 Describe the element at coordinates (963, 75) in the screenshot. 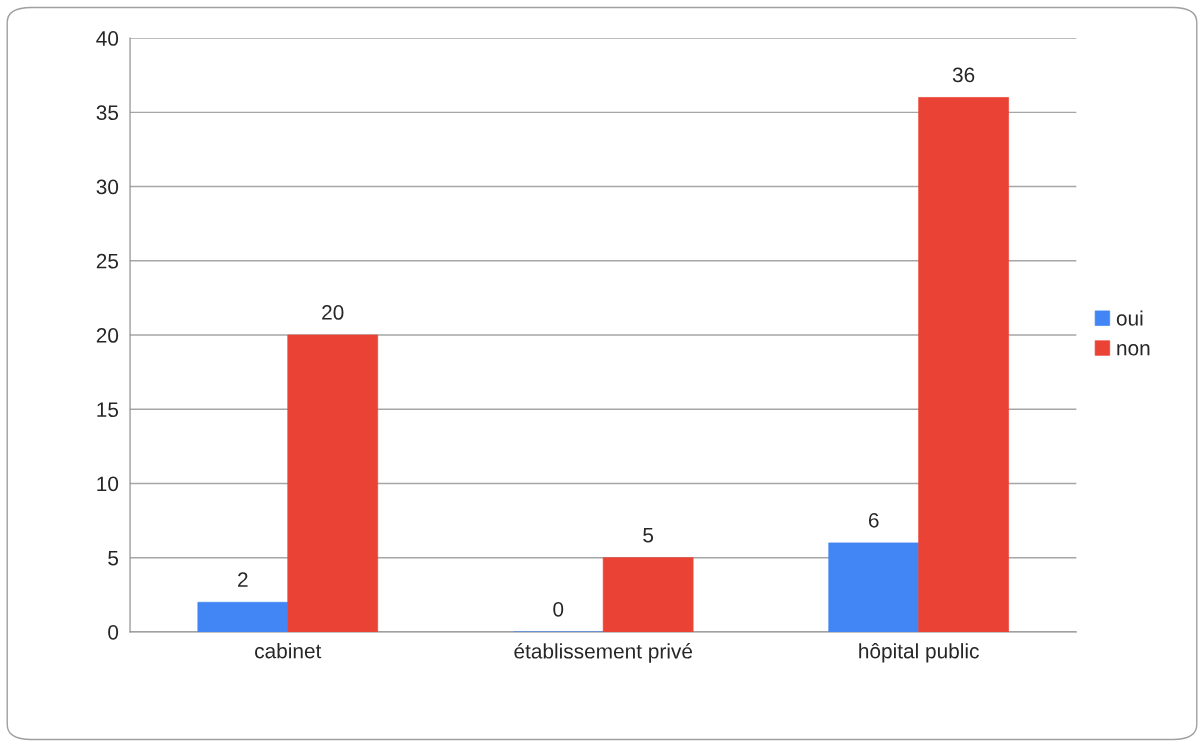

I see `data-label: 36` at that location.